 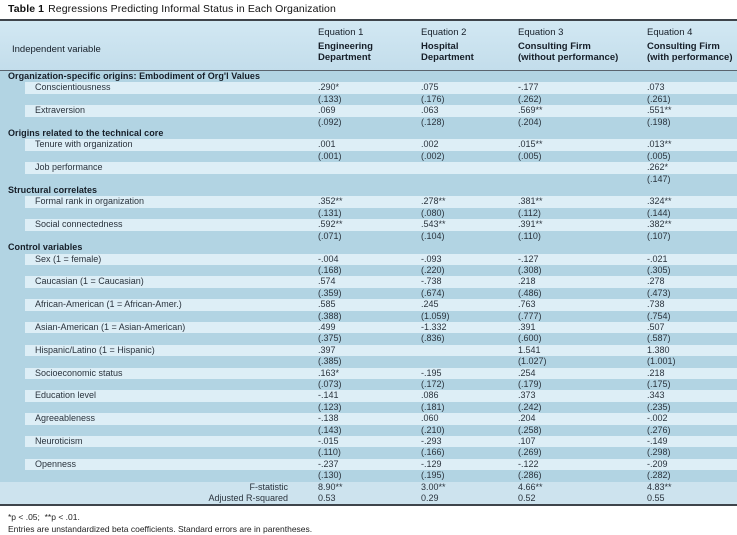 I want to click on coefficient-value: .069, so click(x=327, y=110).